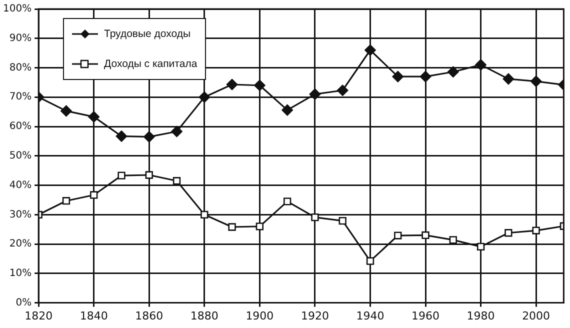 Image resolution: width=570 pixels, height=328 pixels. Describe the element at coordinates (20, 97) in the screenshot. I see `y-tick-label: 70%` at that location.